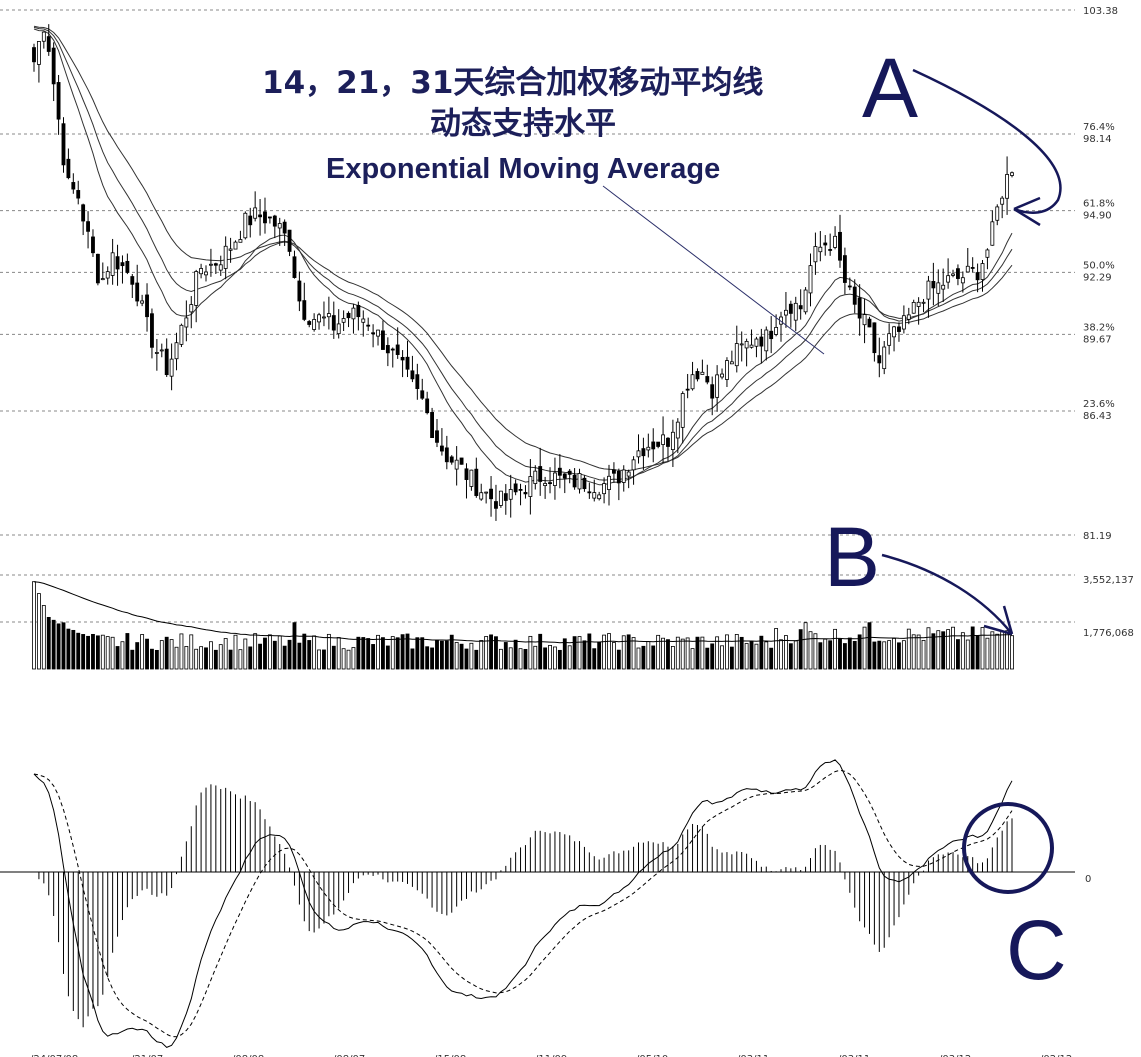 The height and width of the screenshot is (1057, 1141). I want to click on x-tick-label: /08/08, so click(248, 1055).